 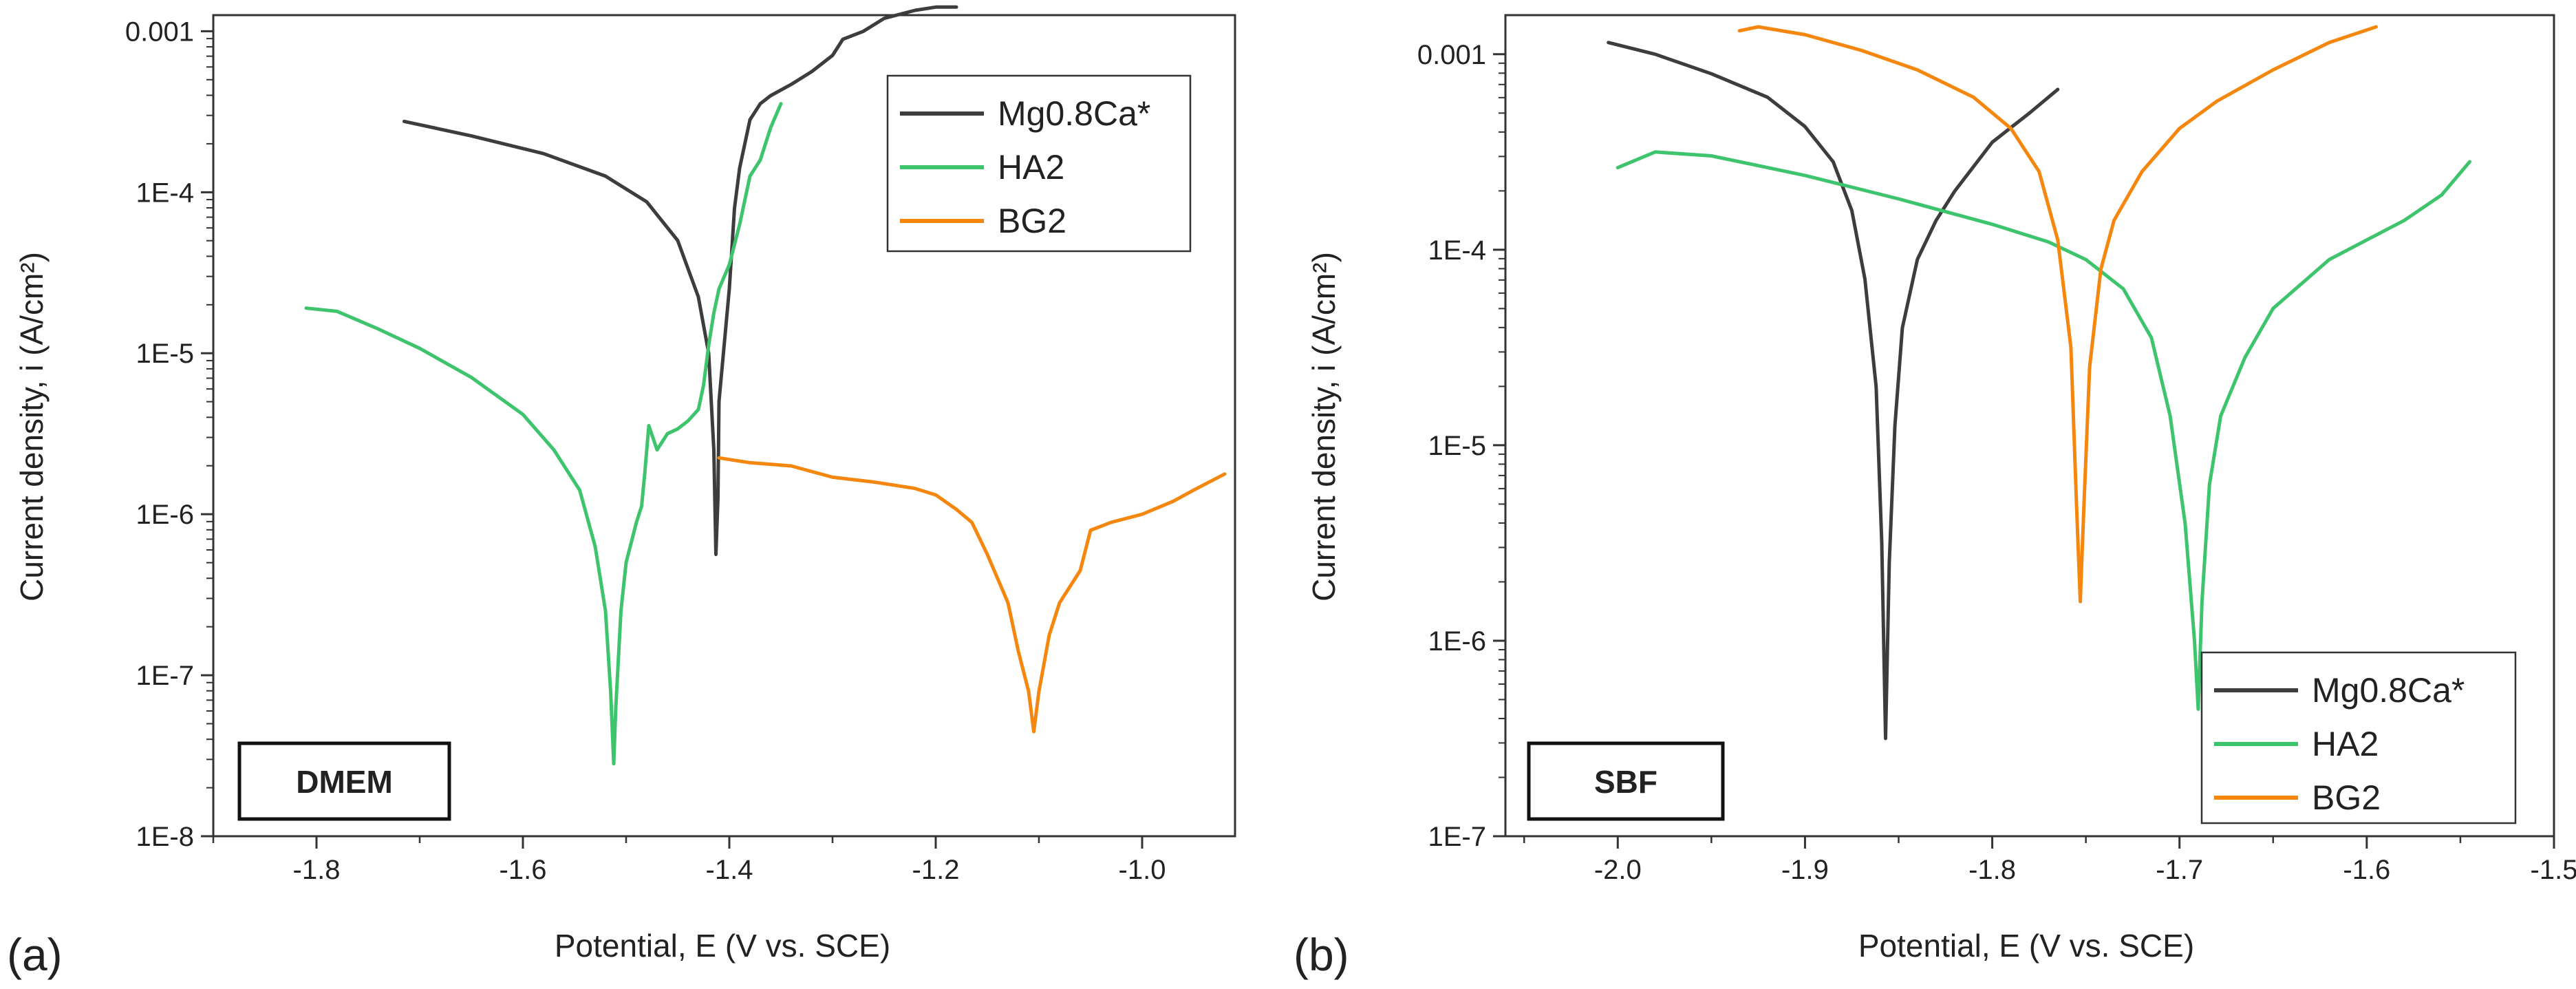 I want to click on panel-label: (a), so click(x=35, y=954).